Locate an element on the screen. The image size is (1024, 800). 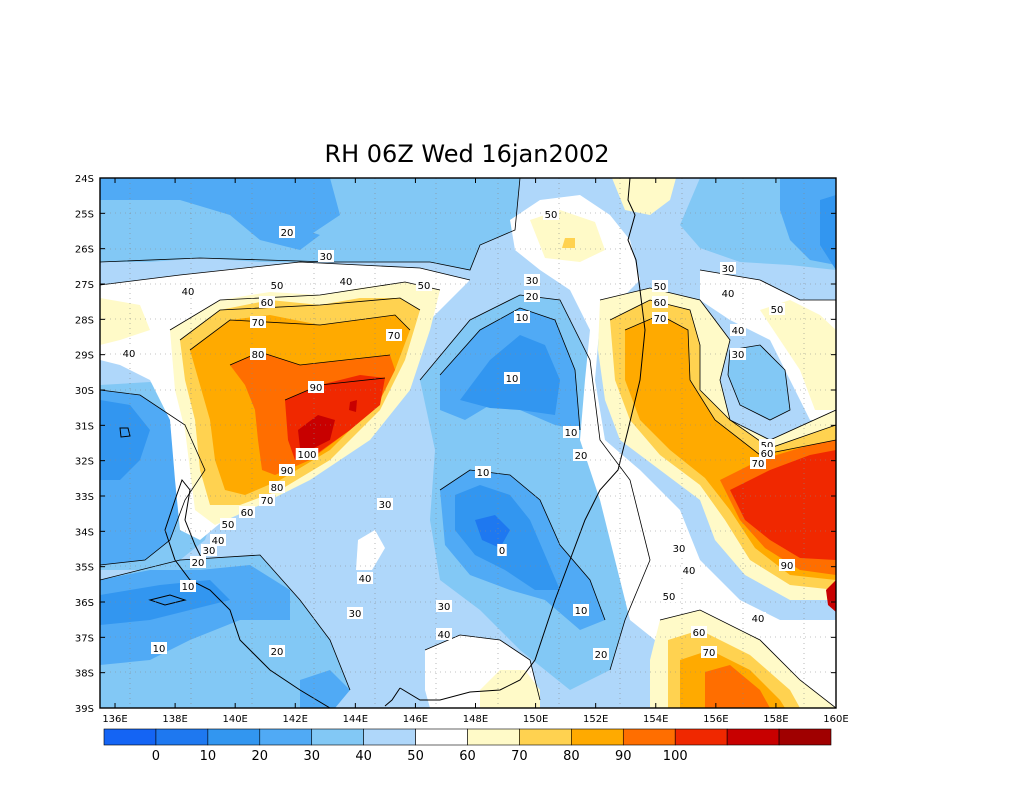
y-tick-label: 34S is located at coordinates (84, 532).